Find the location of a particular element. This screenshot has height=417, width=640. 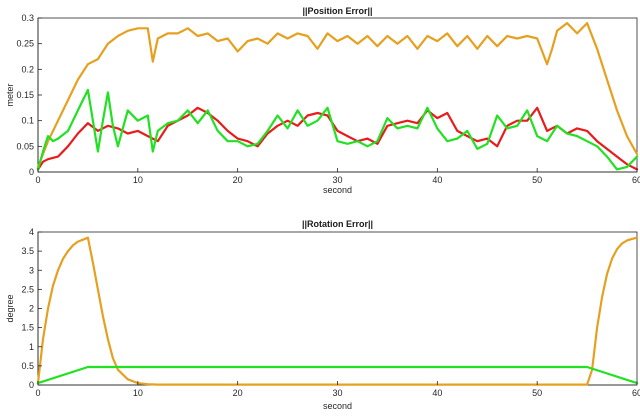

y-tick-label: 0.1 is located at coordinates (27, 121).